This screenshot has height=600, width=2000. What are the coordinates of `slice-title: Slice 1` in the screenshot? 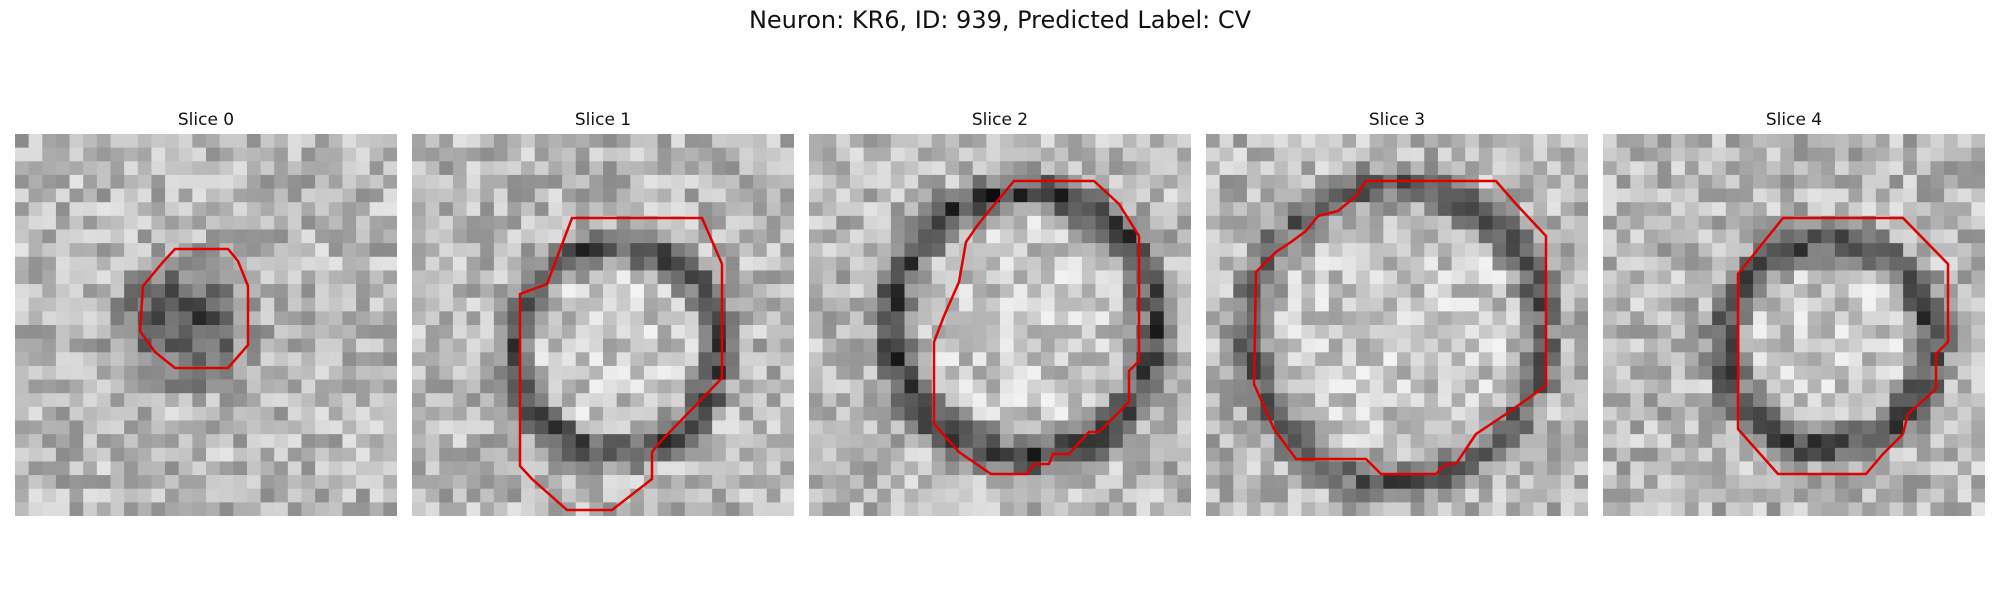 It's located at (603, 120).